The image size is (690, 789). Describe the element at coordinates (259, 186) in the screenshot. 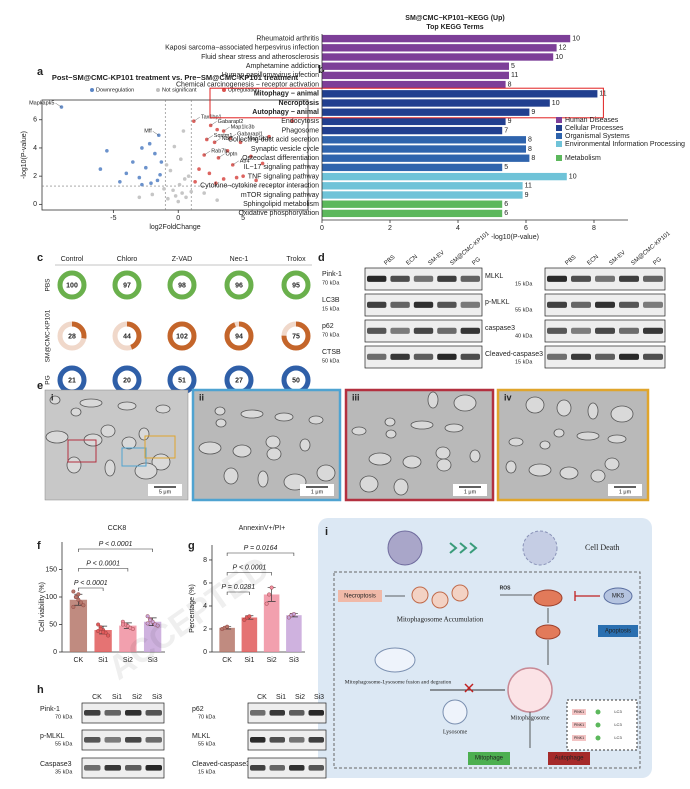

I see `y-tick-label: Cytokine−cytokine receptor interaction` at that location.